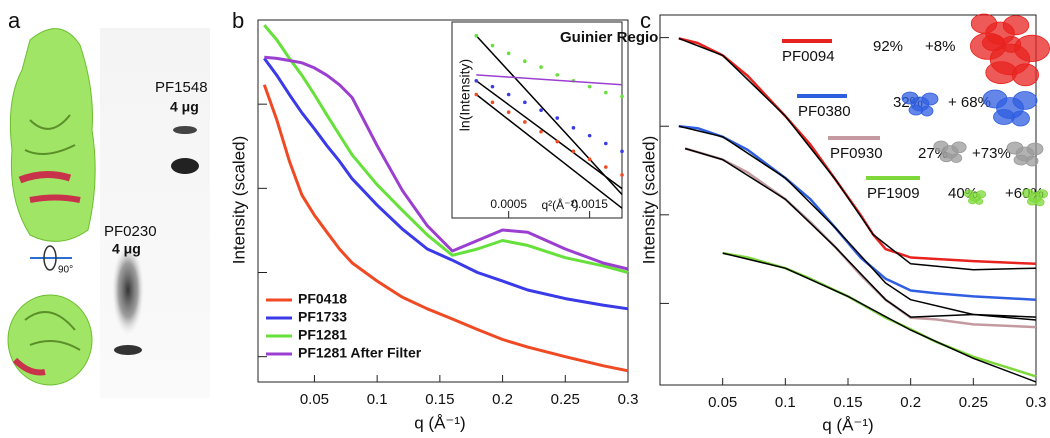 This screenshot has width=1050, height=438. What do you see at coordinates (322, 317) in the screenshot?
I see `legend-label: PF1733` at bounding box center [322, 317].